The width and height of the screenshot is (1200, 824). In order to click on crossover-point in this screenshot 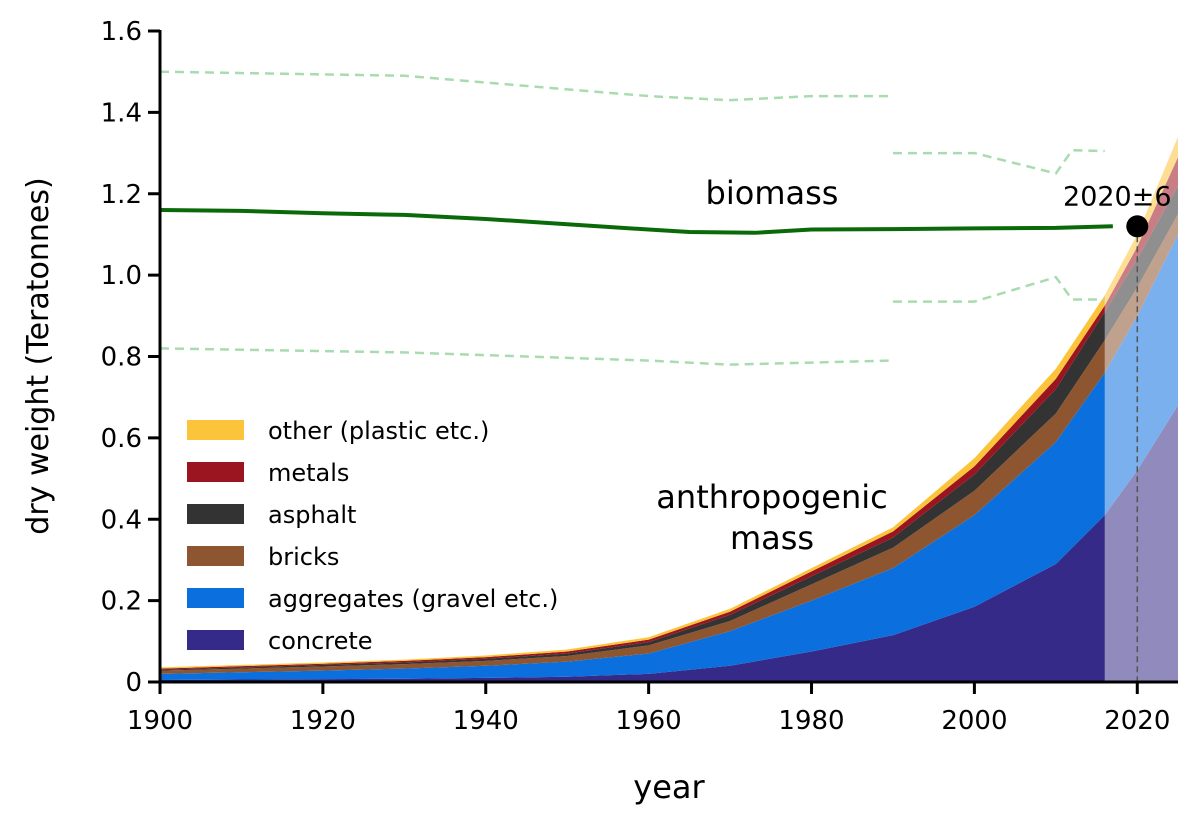, I will do `click(1137, 226)`.